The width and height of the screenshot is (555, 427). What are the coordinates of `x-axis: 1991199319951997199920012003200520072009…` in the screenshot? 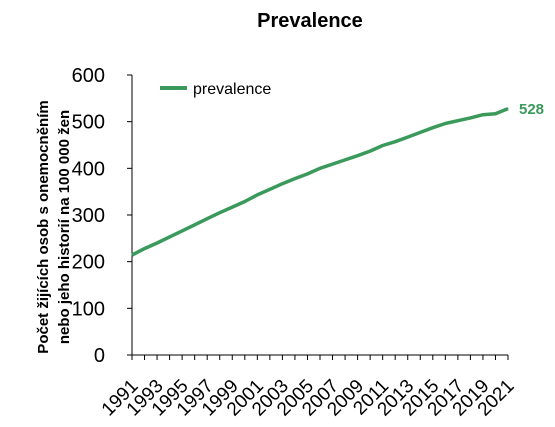 It's located at (308, 387).